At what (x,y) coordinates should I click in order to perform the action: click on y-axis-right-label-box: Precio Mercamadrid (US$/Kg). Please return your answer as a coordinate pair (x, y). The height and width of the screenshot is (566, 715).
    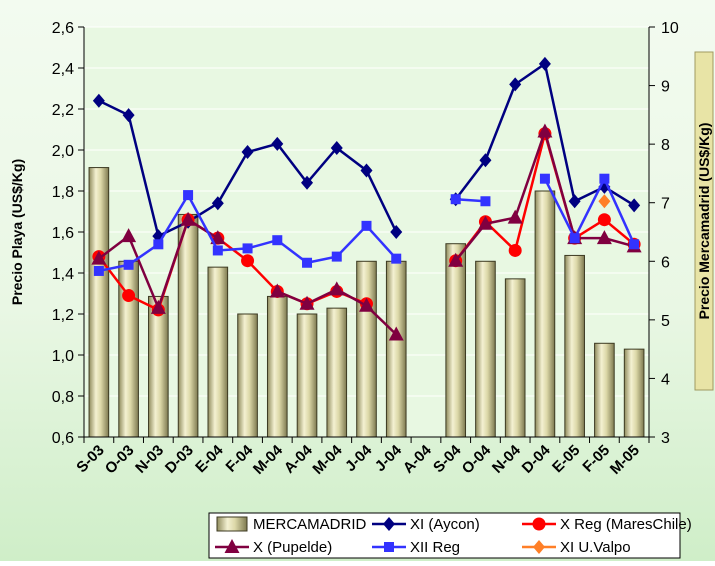
    Looking at the image, I should click on (704, 221).